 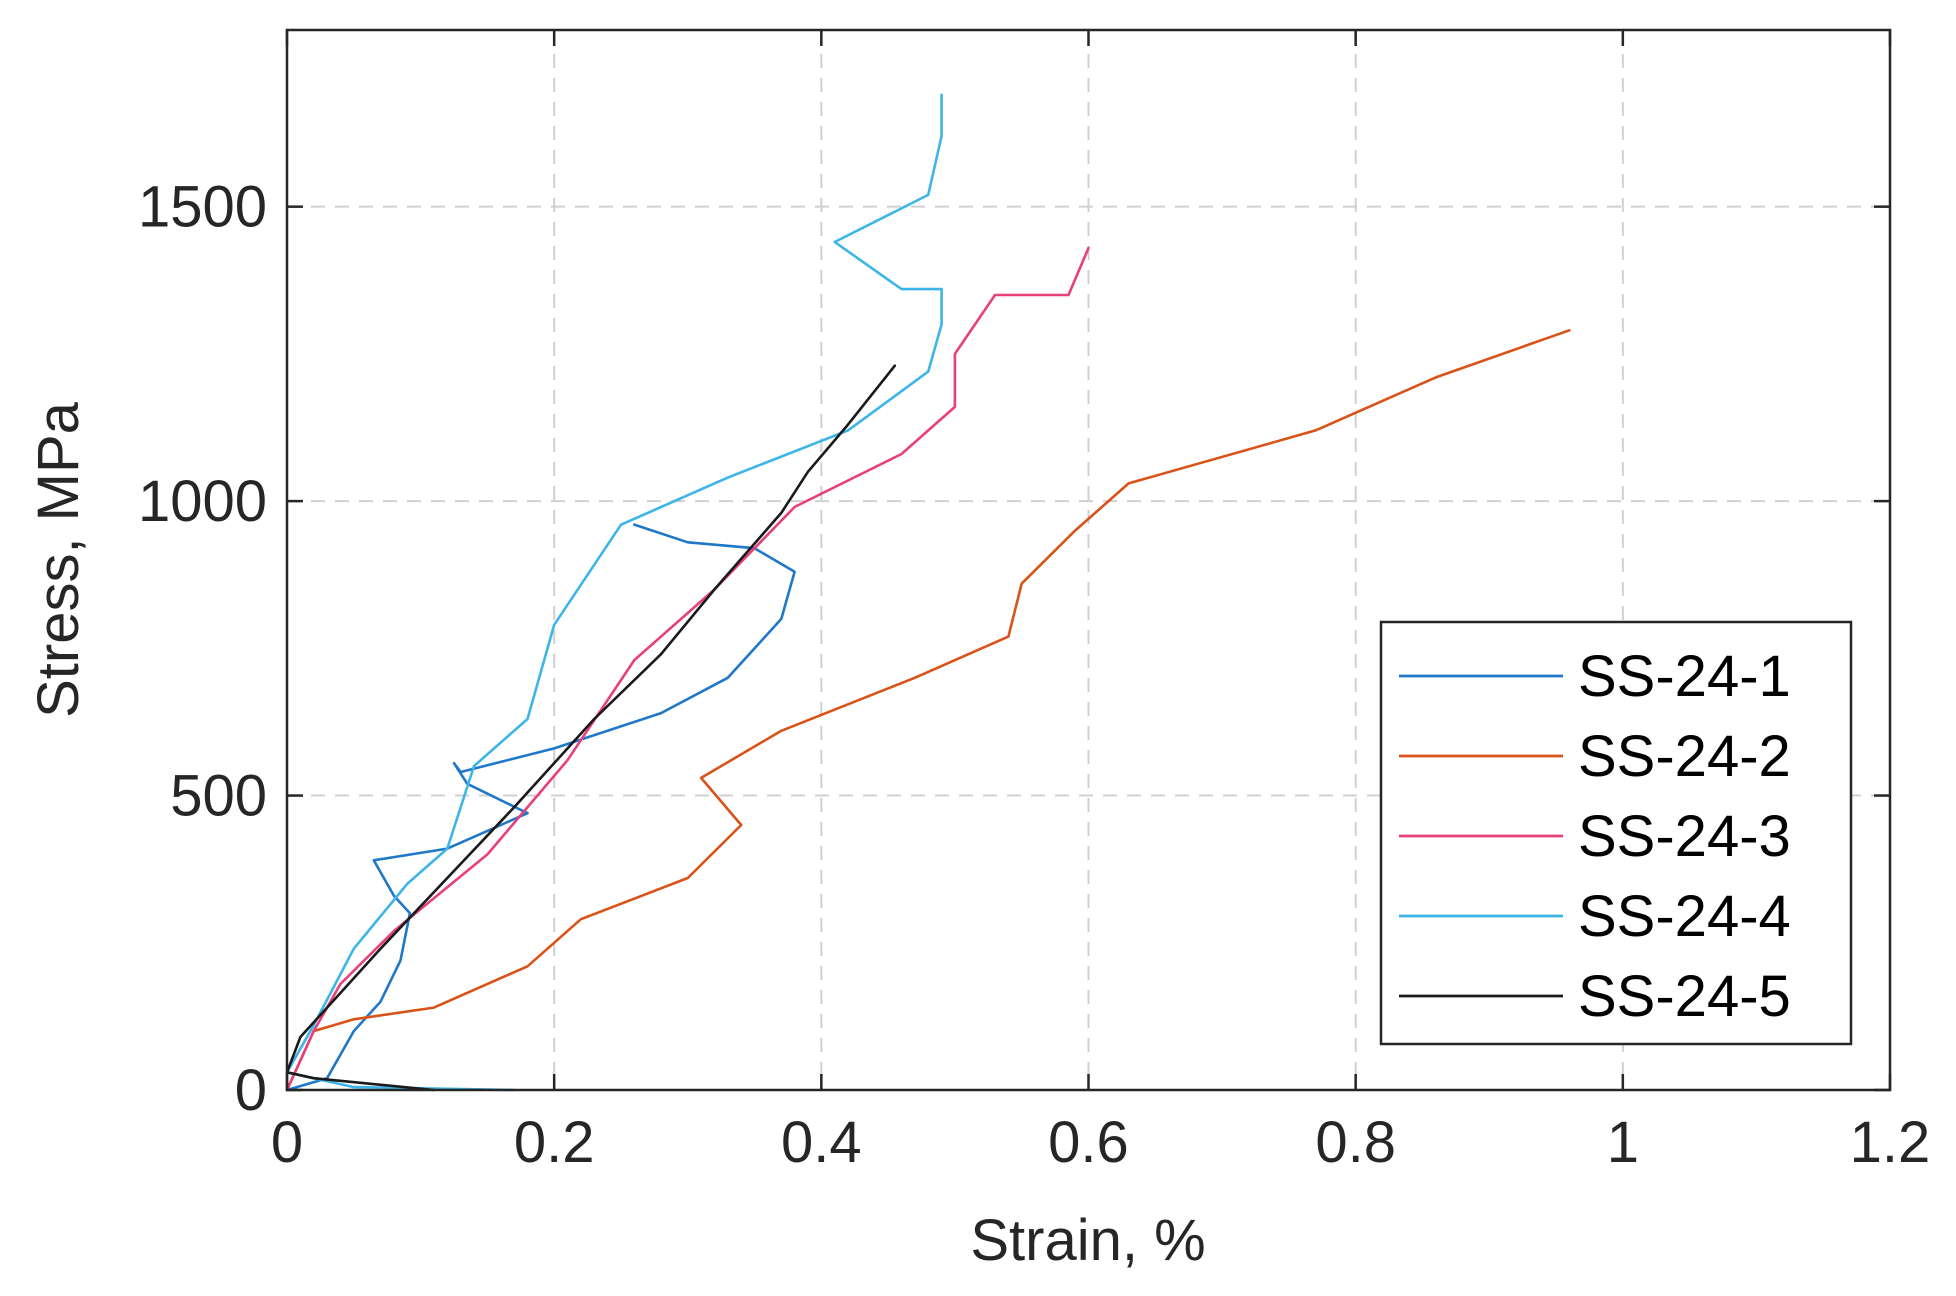 I want to click on y-tick-label: 1500, so click(x=202, y=207).